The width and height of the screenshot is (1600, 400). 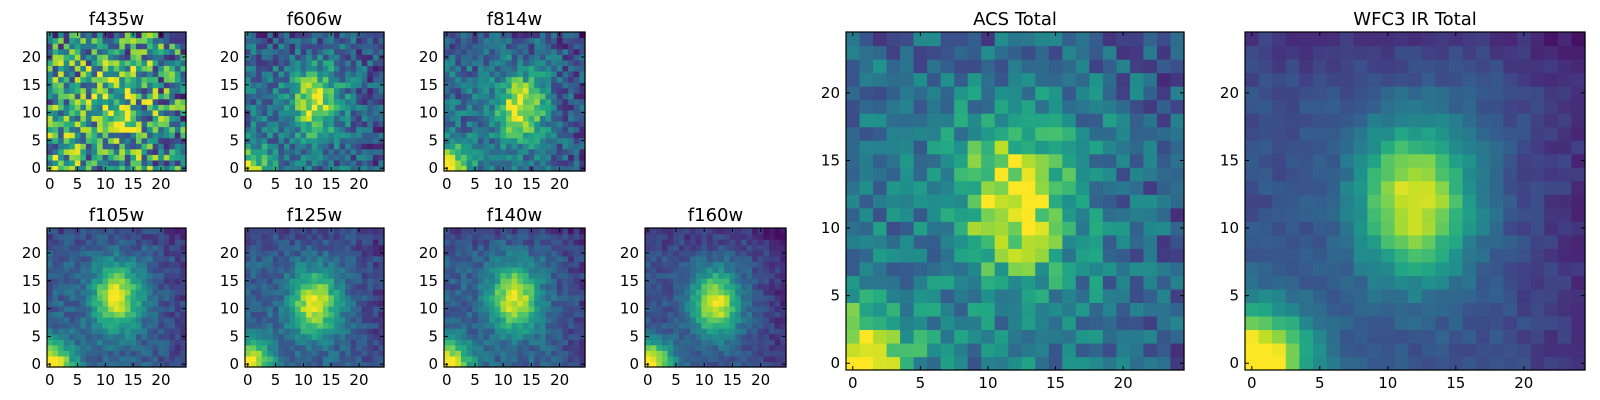 I want to click on y-tick-label: 10, so click(x=428, y=309).